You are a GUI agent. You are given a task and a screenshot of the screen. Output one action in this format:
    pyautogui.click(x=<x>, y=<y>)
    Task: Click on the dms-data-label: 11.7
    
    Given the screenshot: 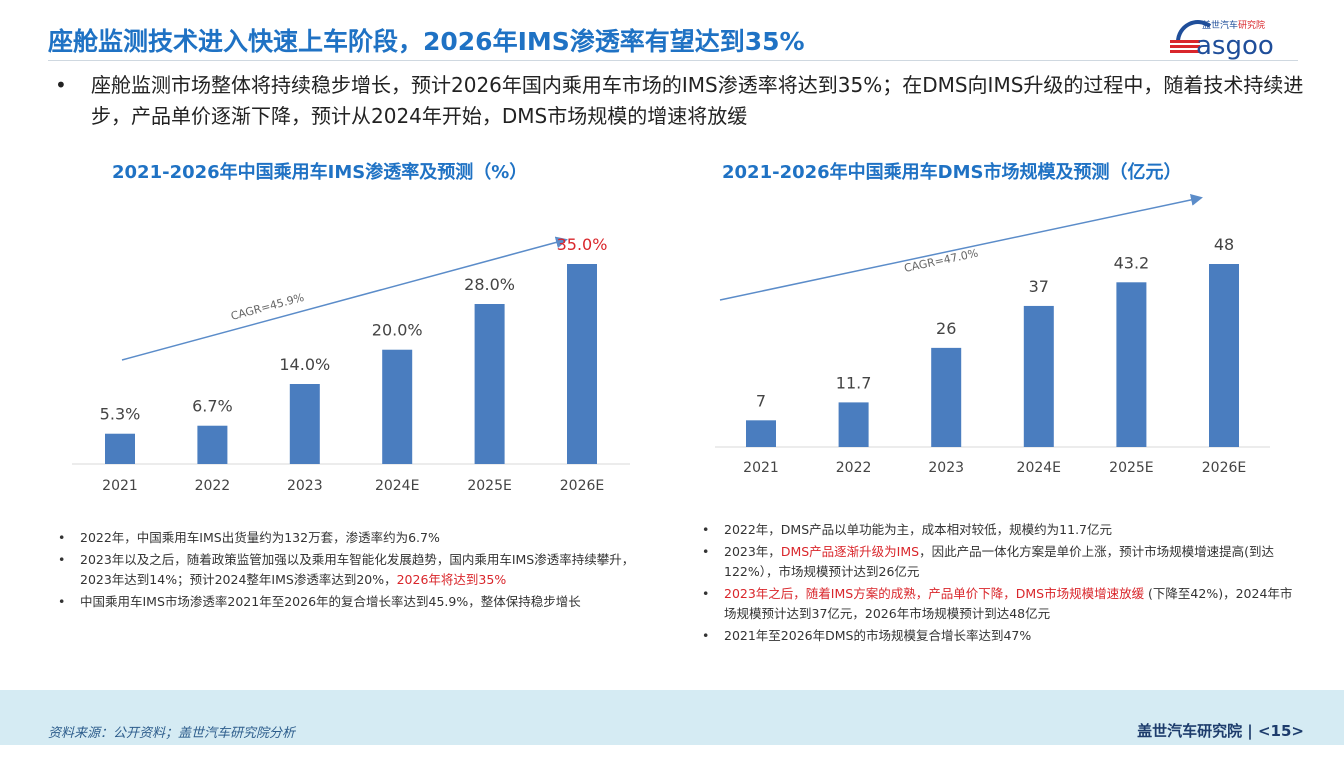 What is the action you would take?
    pyautogui.click(x=854, y=382)
    